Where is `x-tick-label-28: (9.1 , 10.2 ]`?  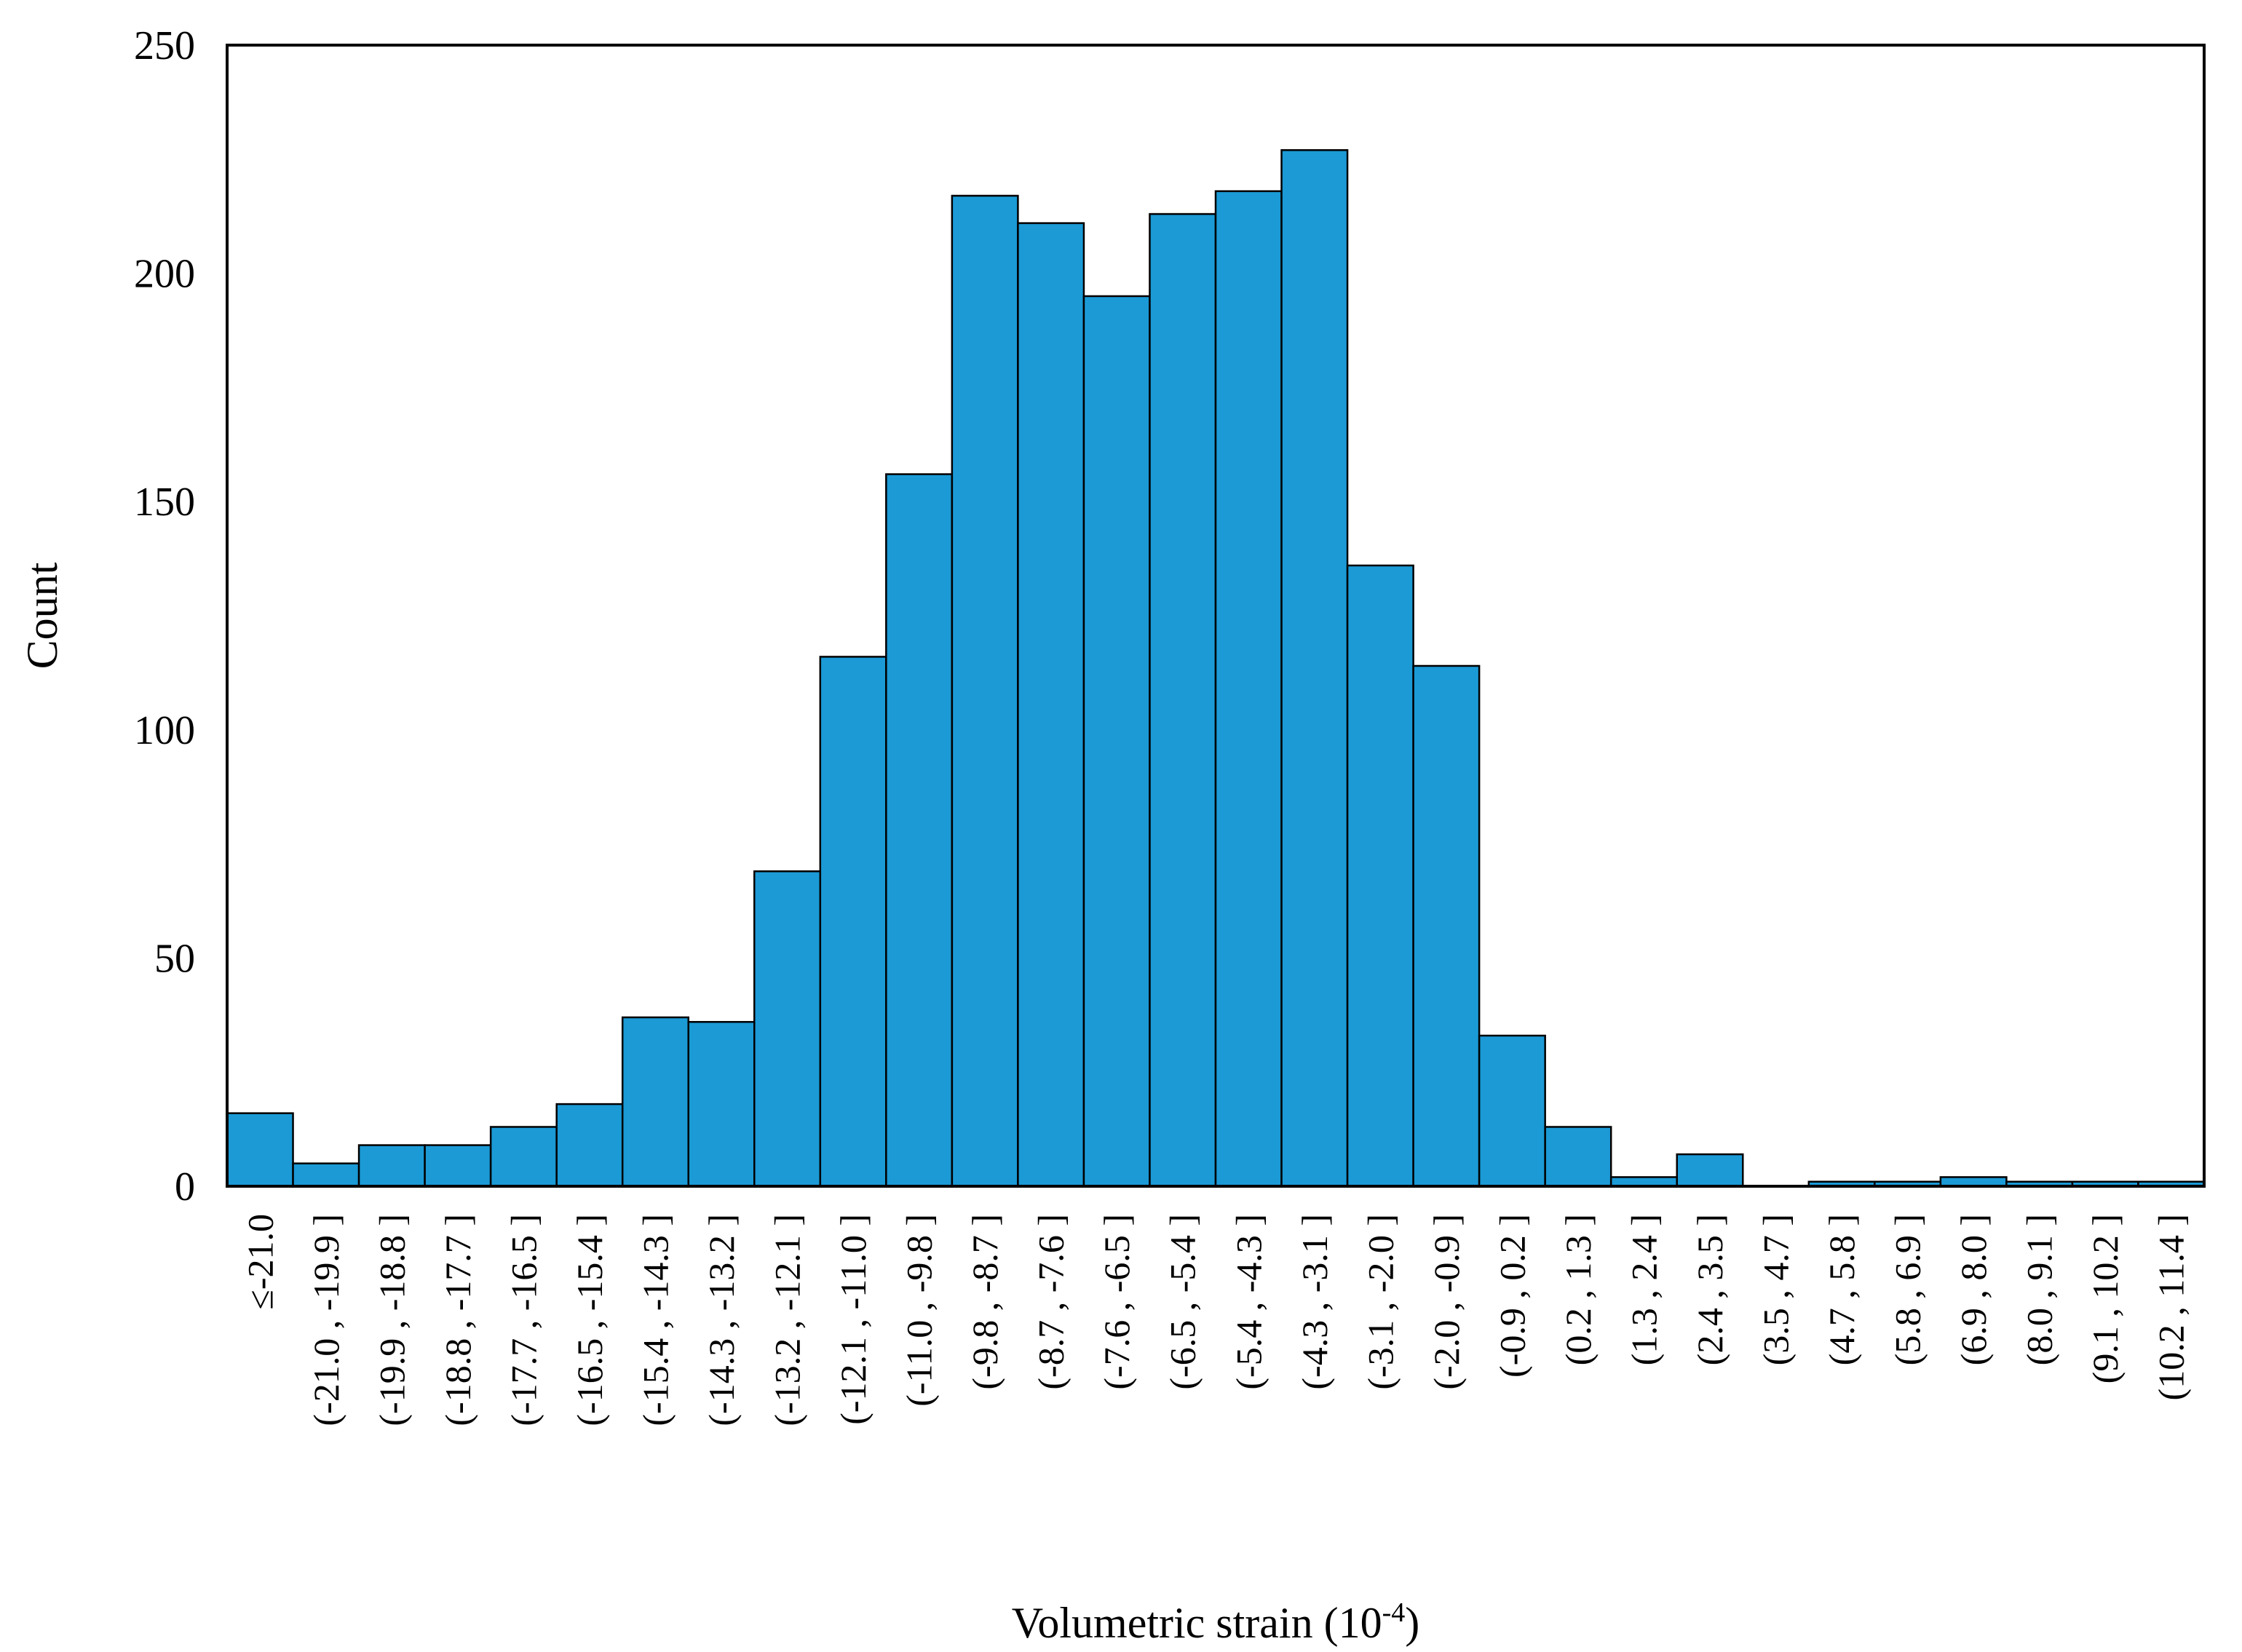
x-tick-label-28: (9.1 , 10.2 ] is located at coordinates (2105, 1298).